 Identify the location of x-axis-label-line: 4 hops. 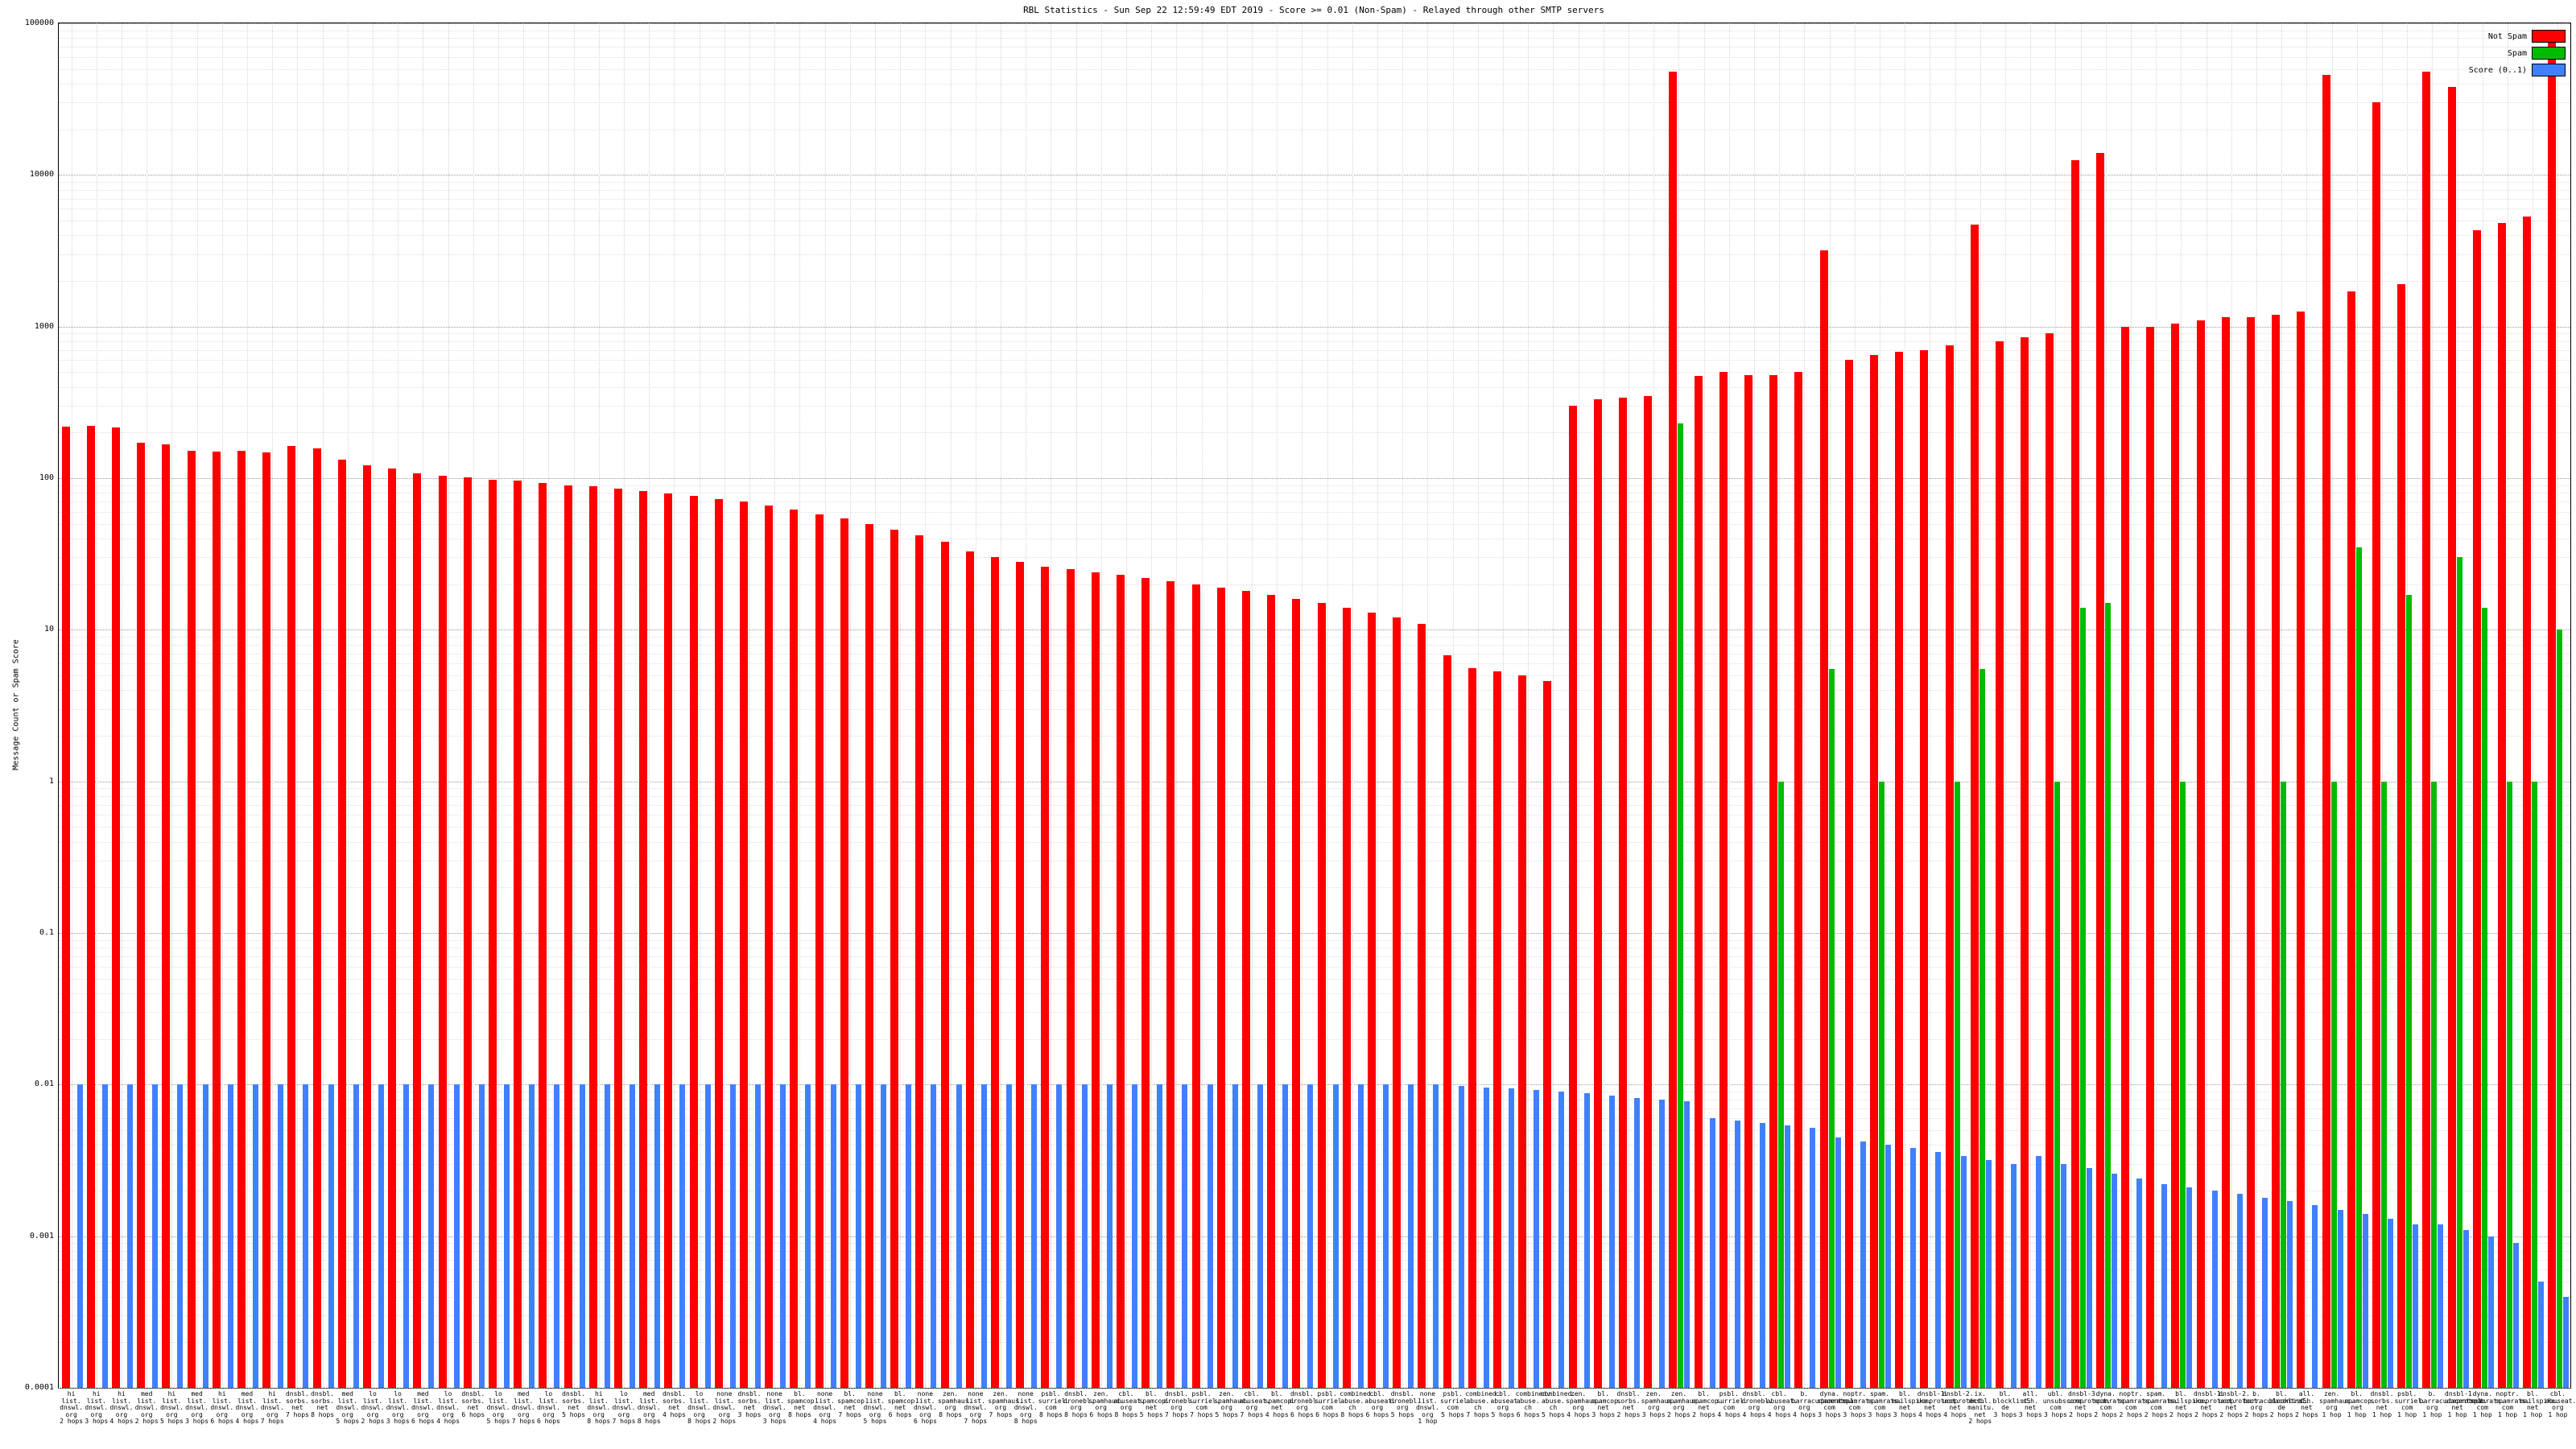
(1804, 1414).